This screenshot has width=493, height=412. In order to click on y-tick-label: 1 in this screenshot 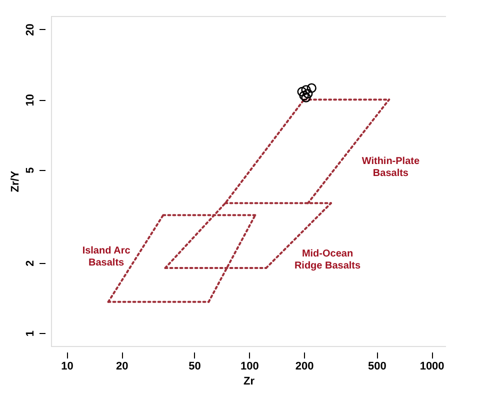, I will do `click(30, 333)`.